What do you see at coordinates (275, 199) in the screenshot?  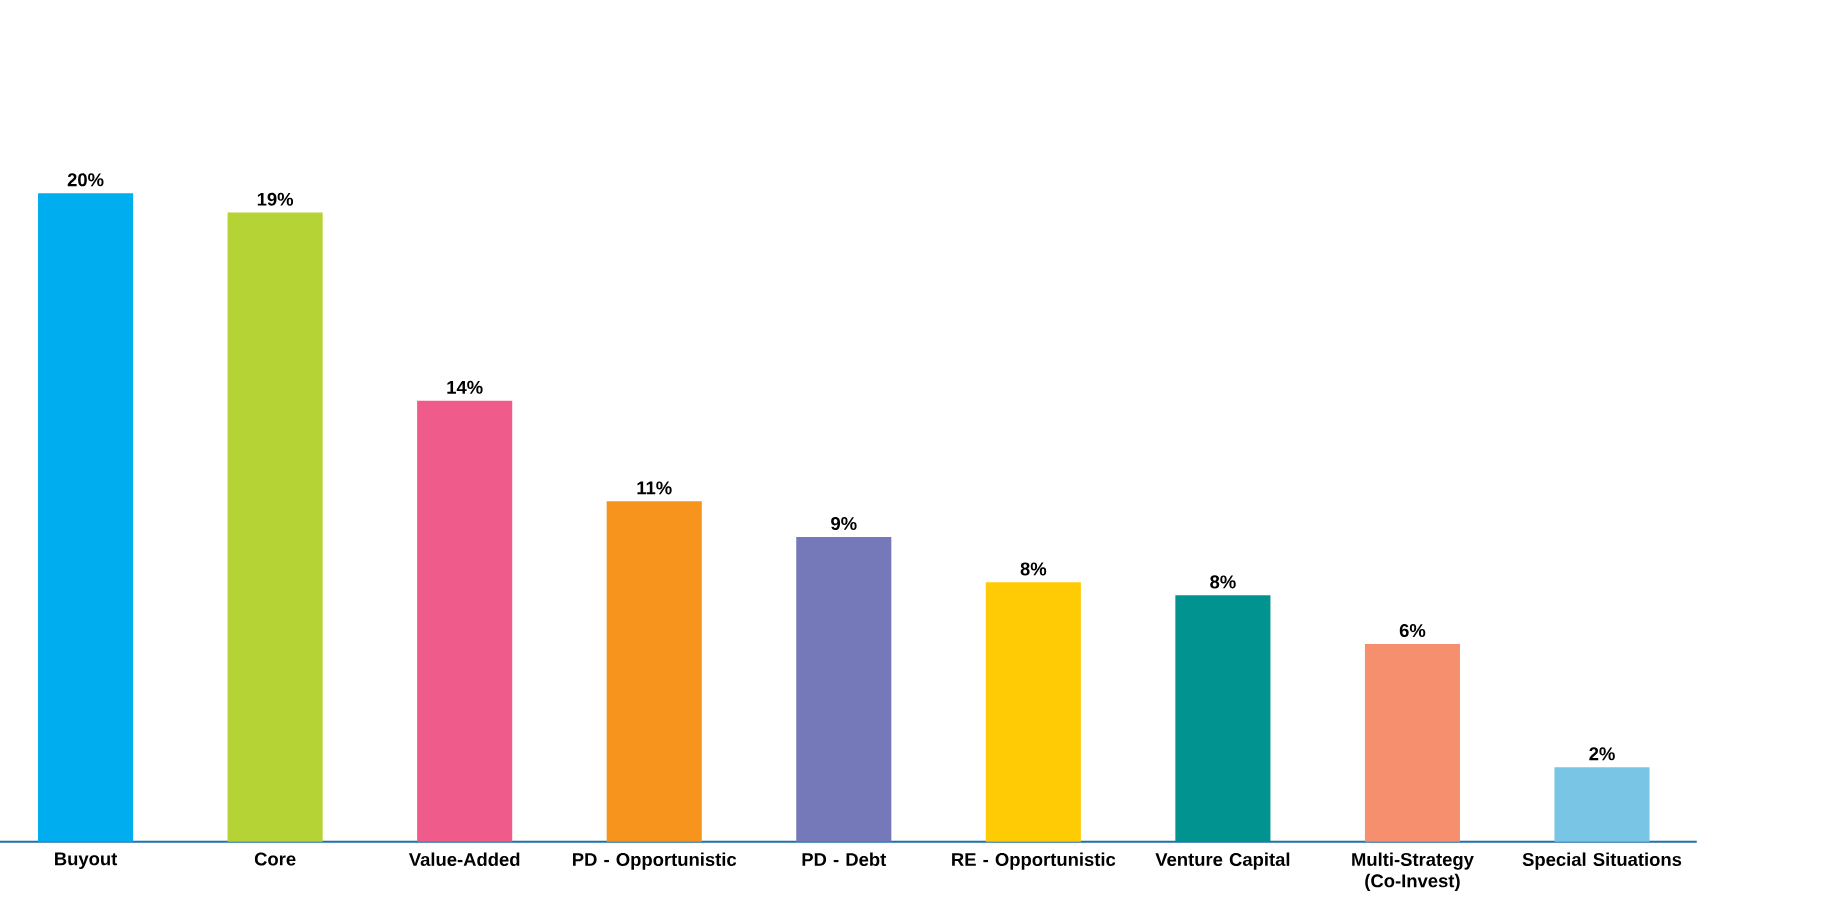 I see `data-label: 19%` at bounding box center [275, 199].